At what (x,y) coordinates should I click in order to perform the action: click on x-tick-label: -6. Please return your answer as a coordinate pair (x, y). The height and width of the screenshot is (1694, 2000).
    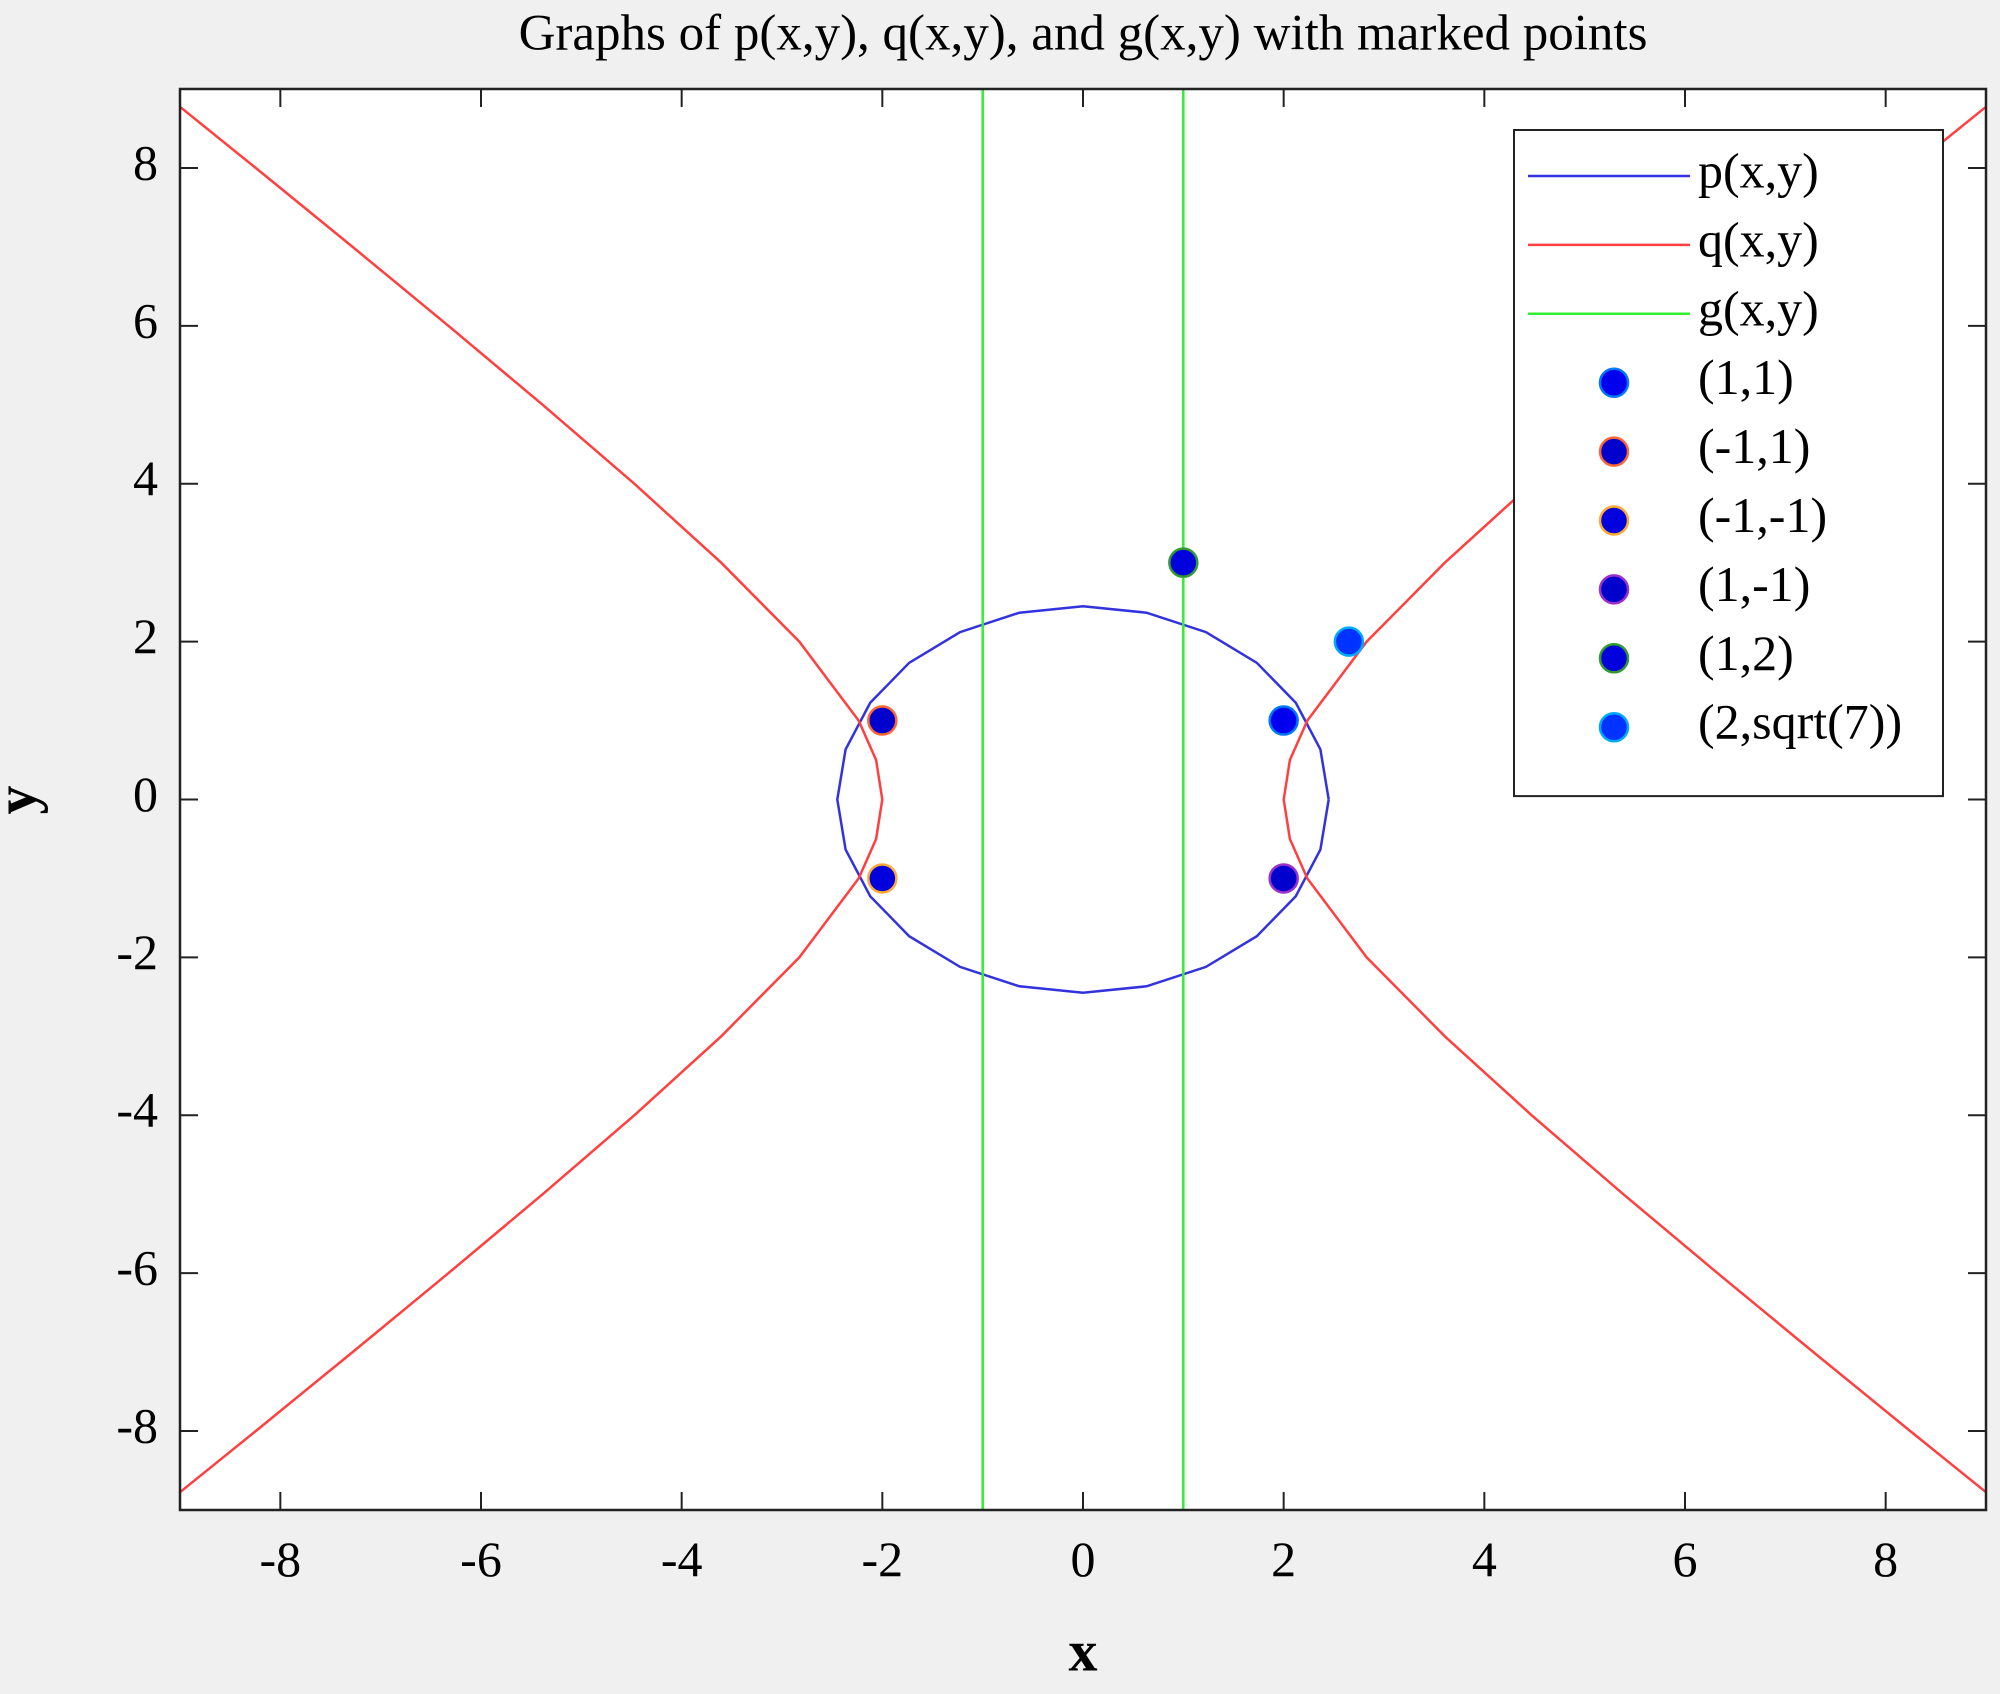
    Looking at the image, I should click on (481, 1559).